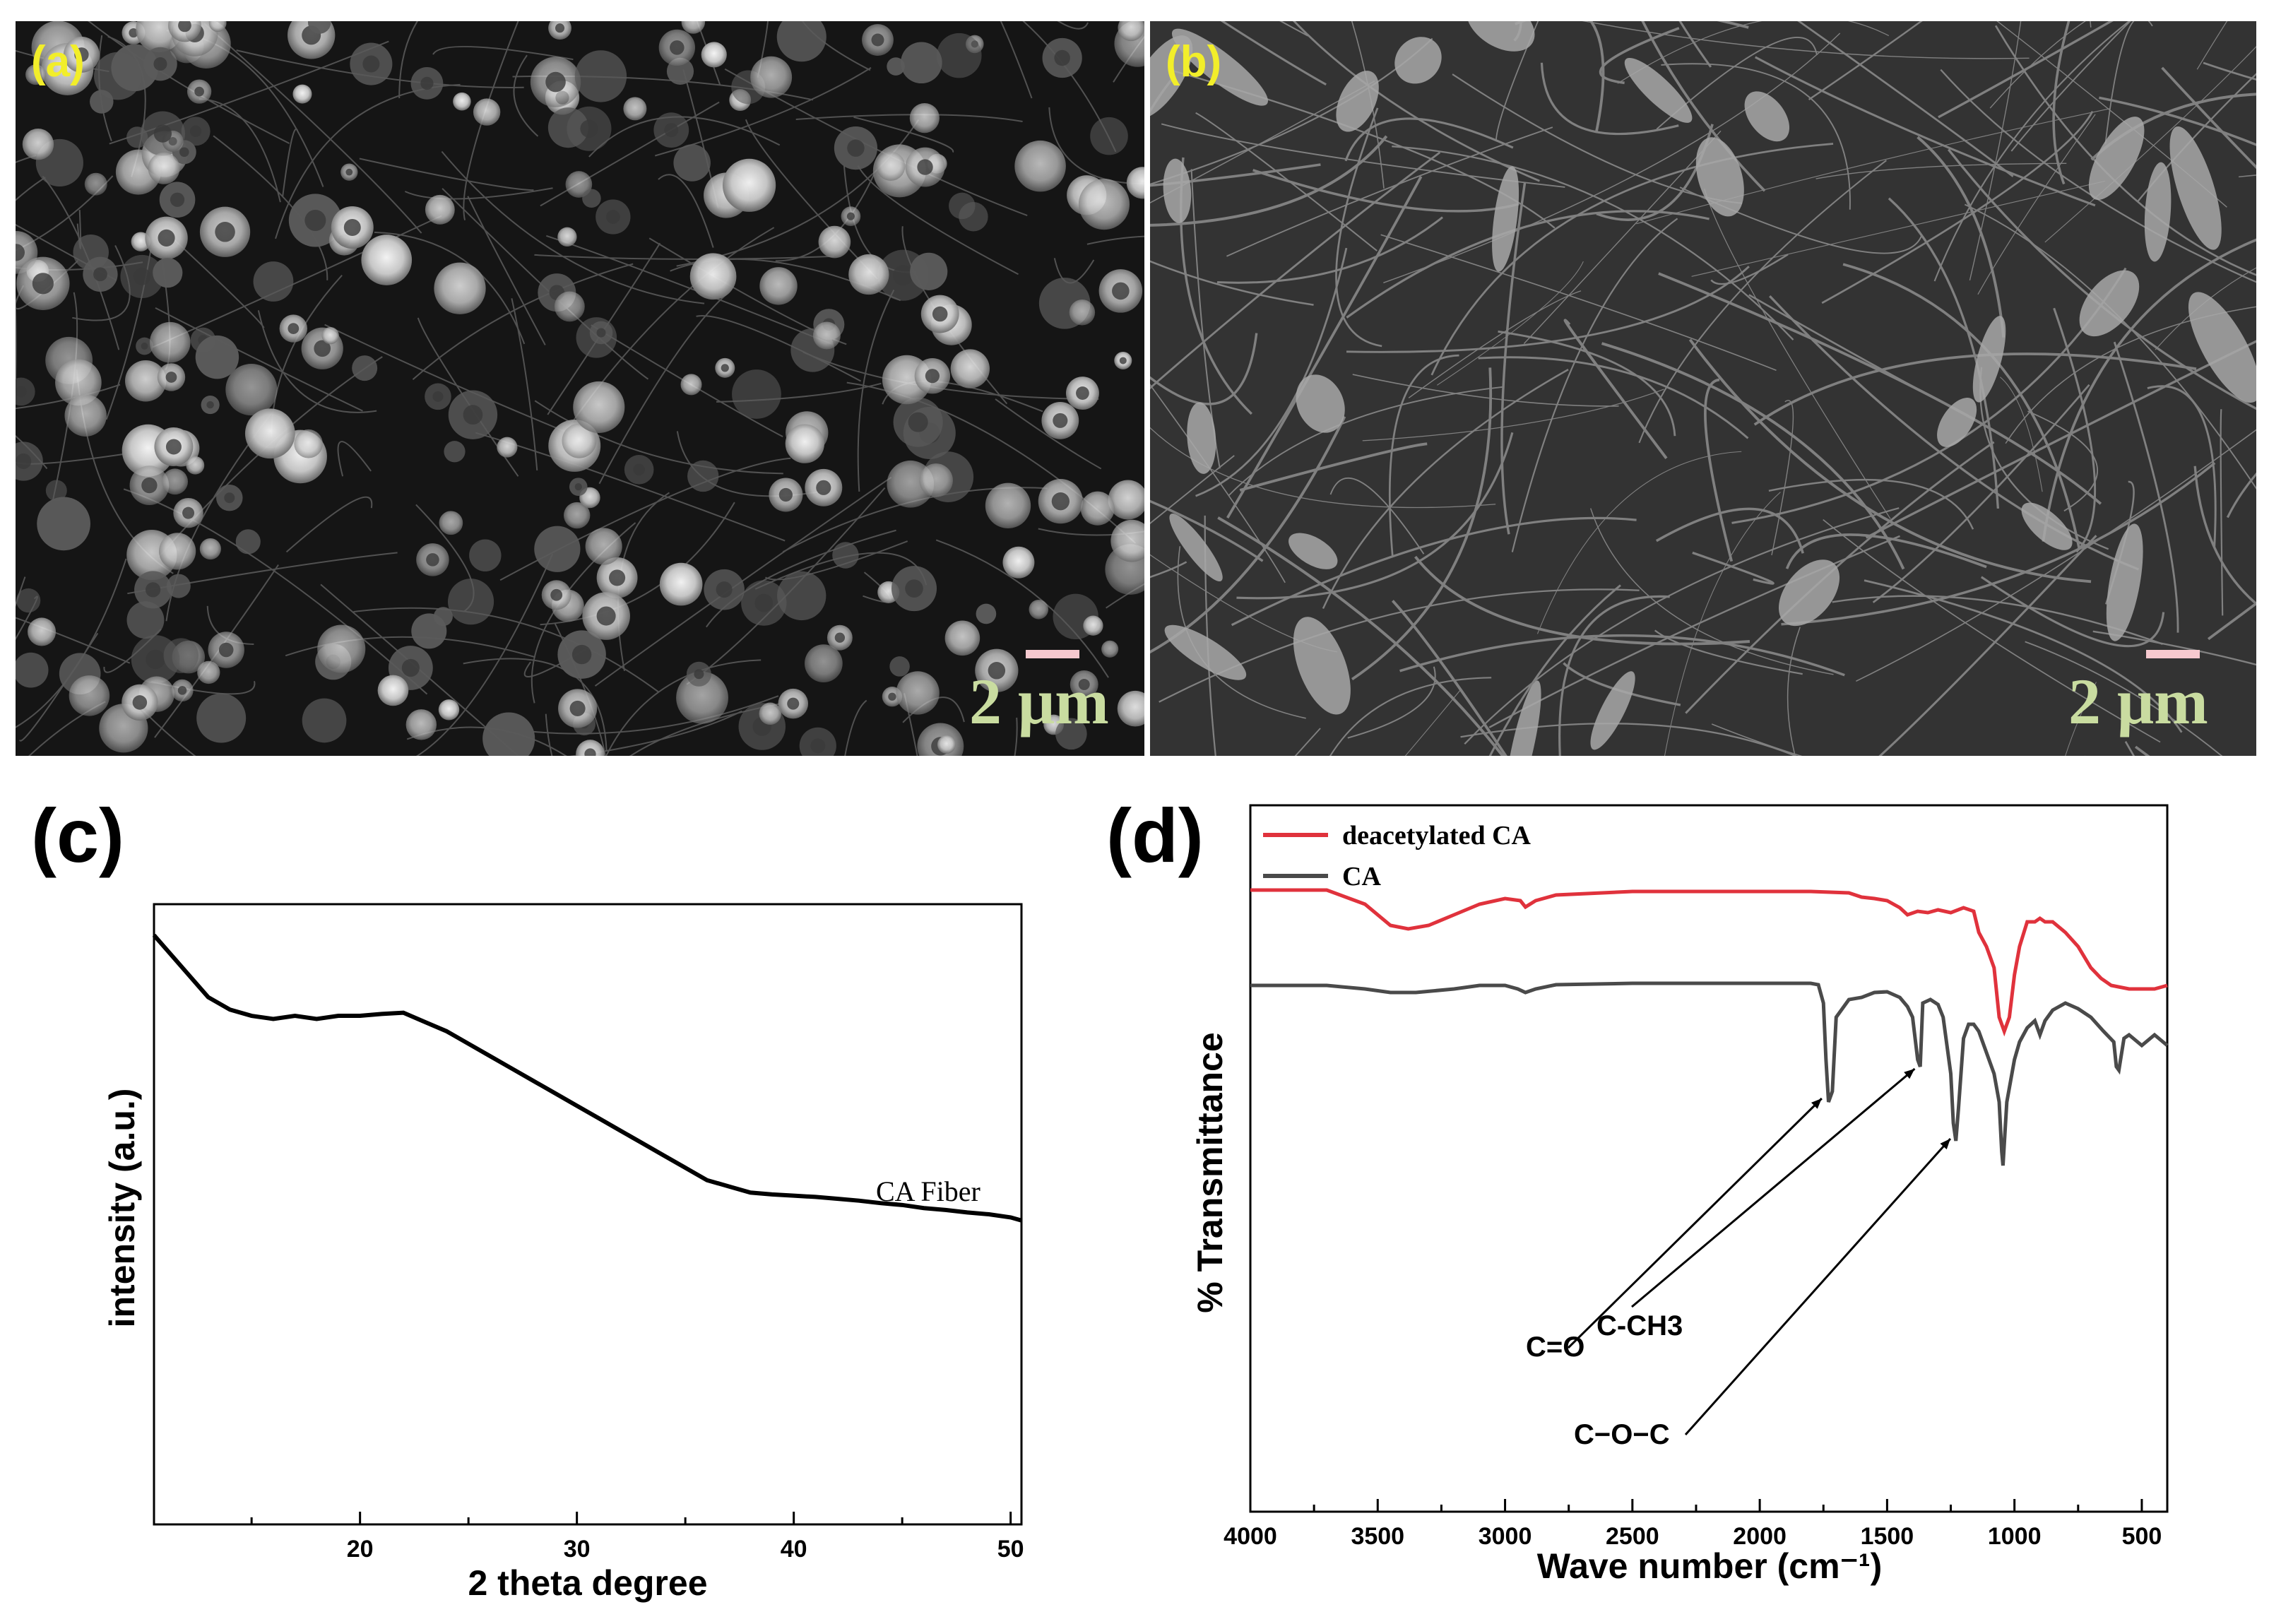 Image resolution: width=2269 pixels, height=1624 pixels. Describe the element at coordinates (1210, 1172) in the screenshot. I see `y-axis-label-d: % Transmittance` at that location.